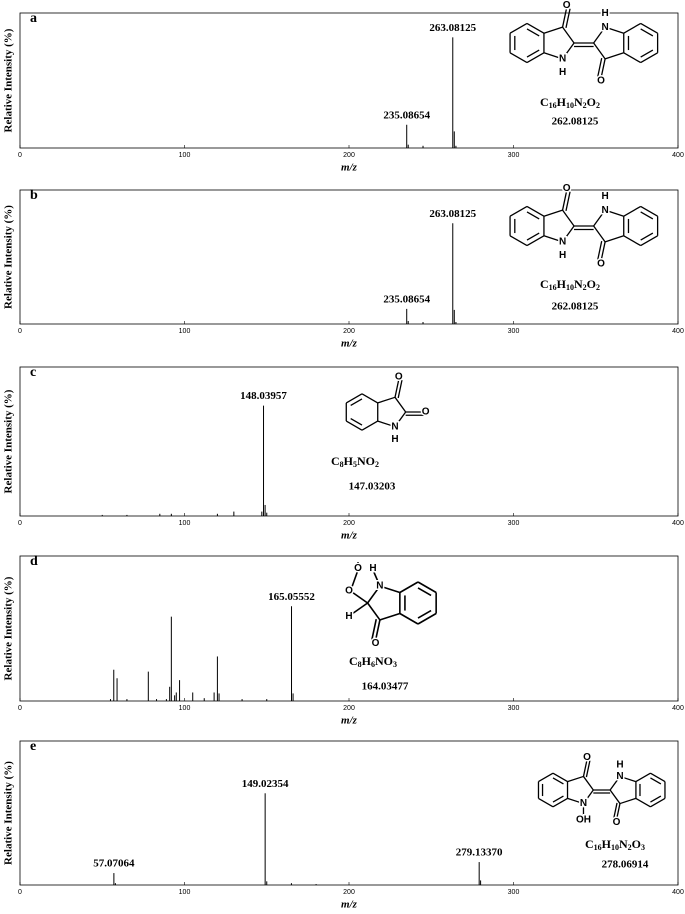  What do you see at coordinates (388, 408) in the screenshot?
I see `structure: O O NH` at bounding box center [388, 408].